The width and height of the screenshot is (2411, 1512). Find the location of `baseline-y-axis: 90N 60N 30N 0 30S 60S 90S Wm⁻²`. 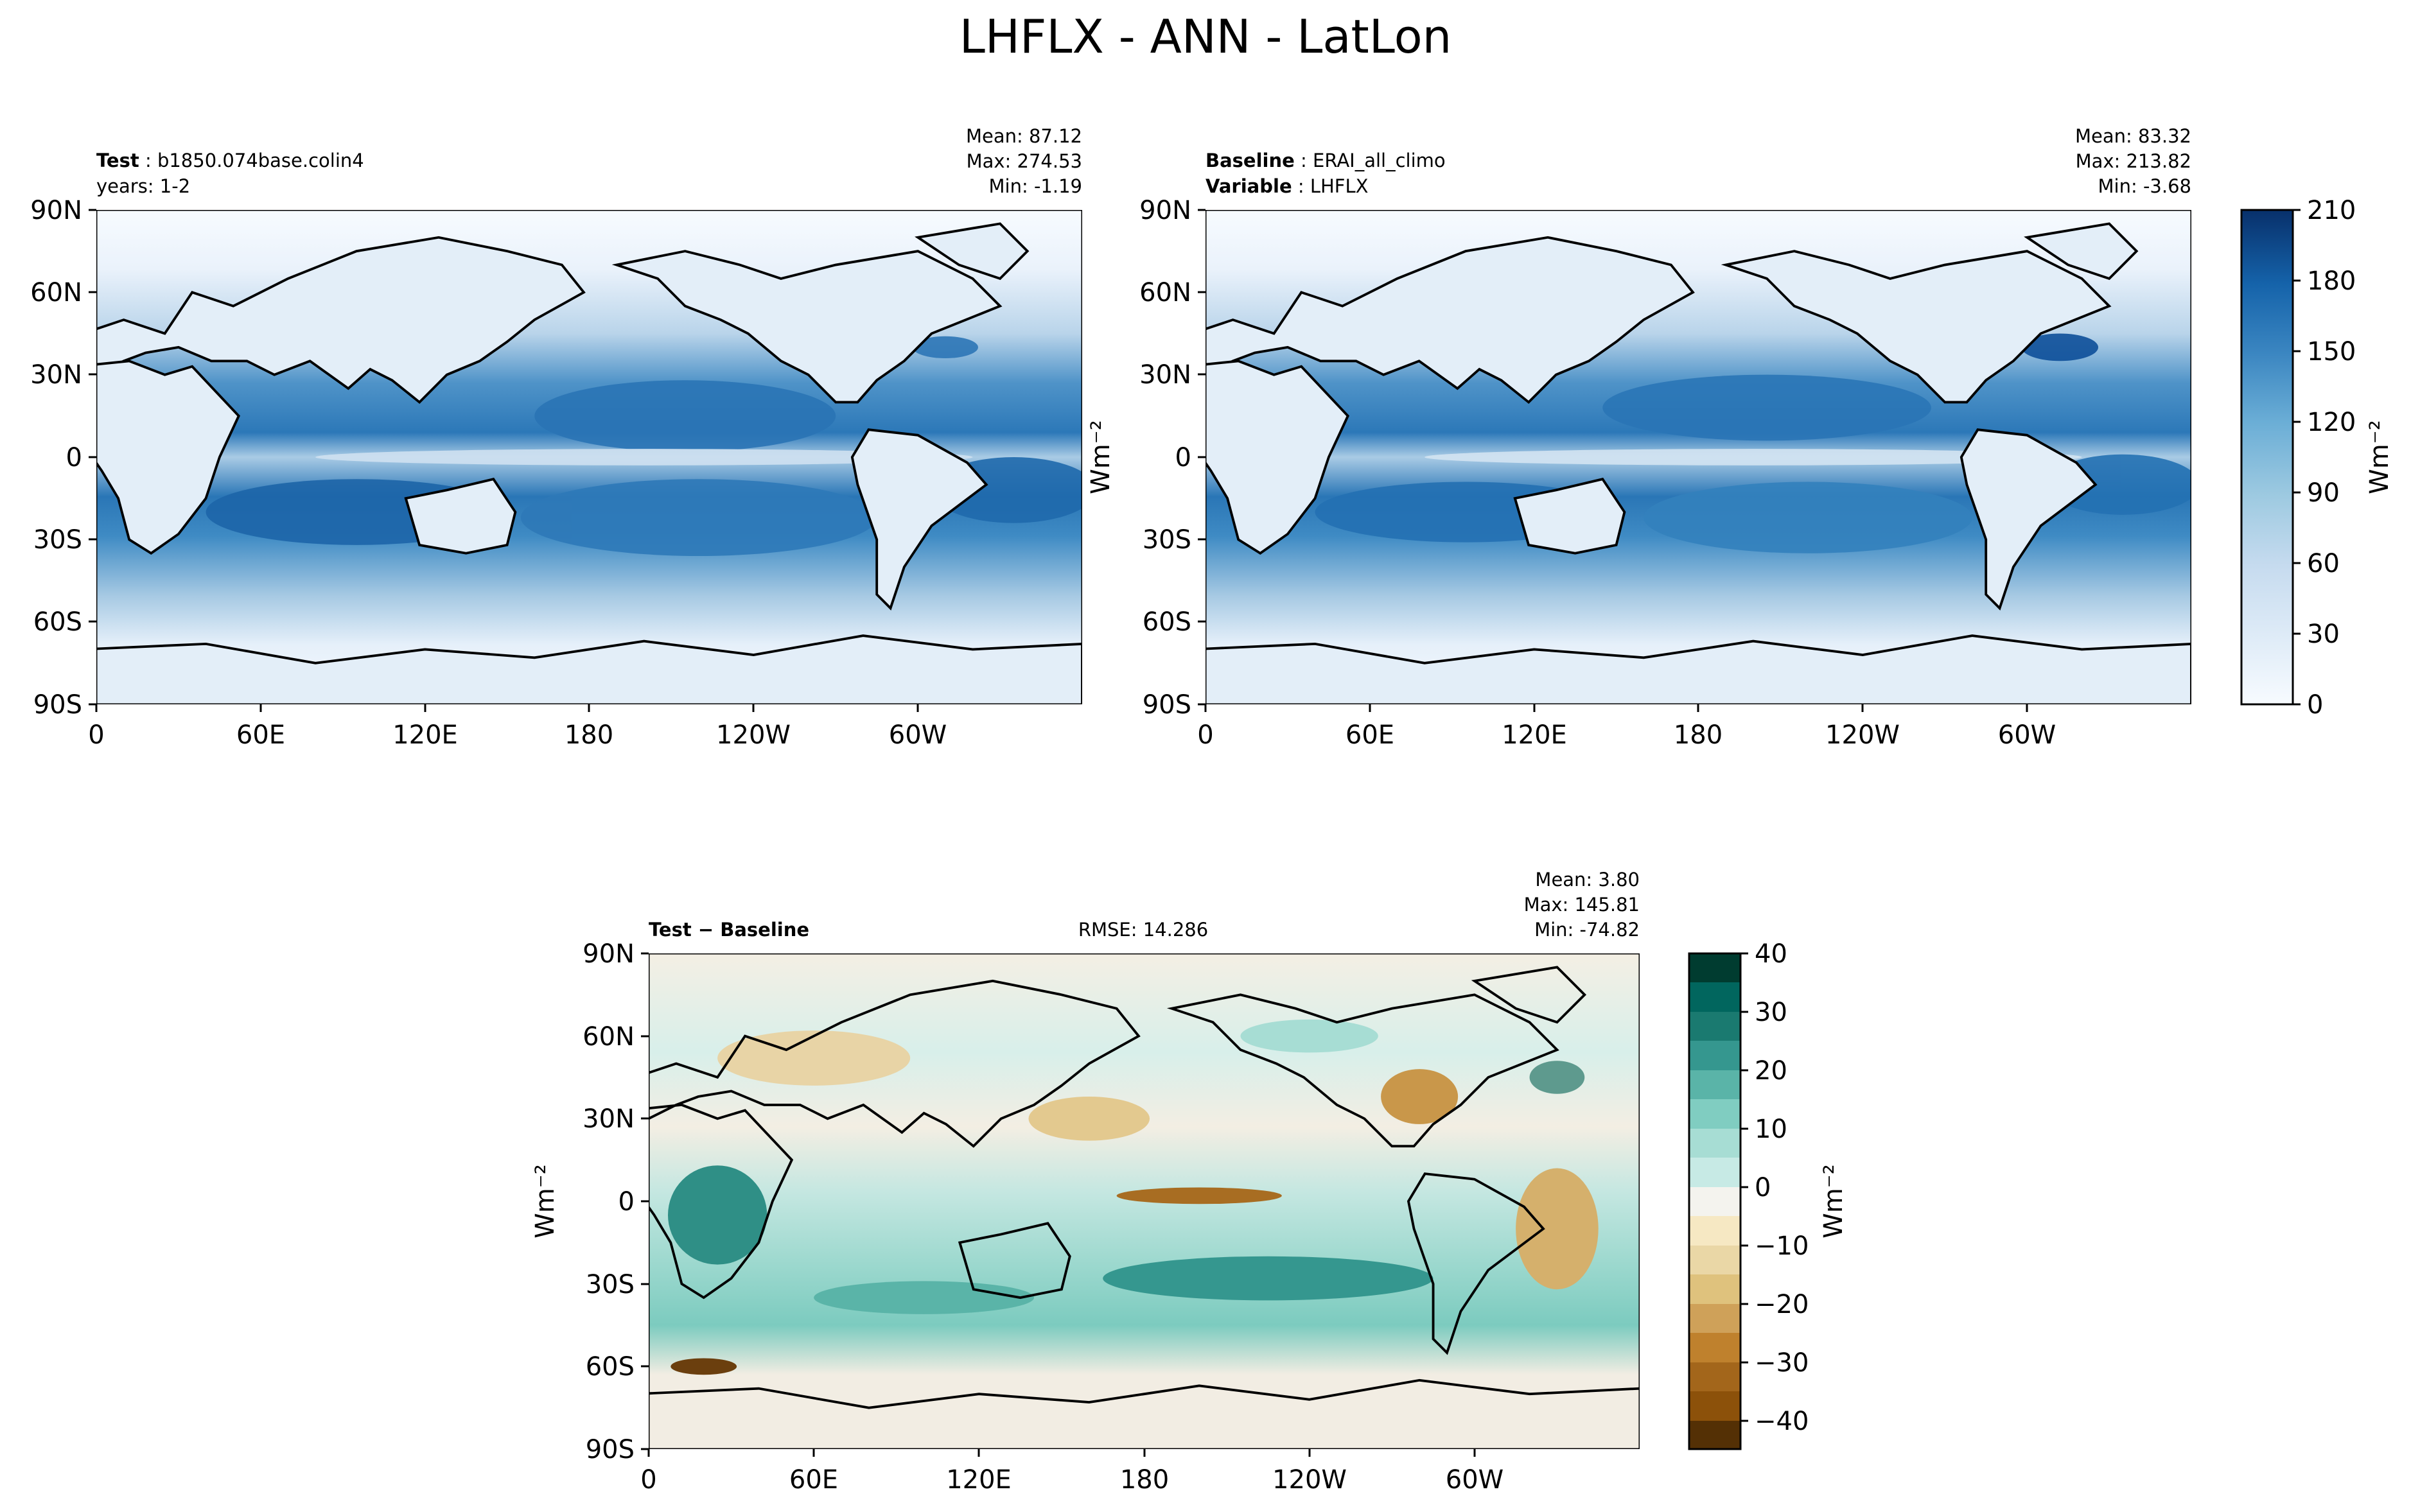

baseline-y-axis: 90N 60N 30N 0 30S 60S 90S Wm⁻² is located at coordinates (1146, 458).